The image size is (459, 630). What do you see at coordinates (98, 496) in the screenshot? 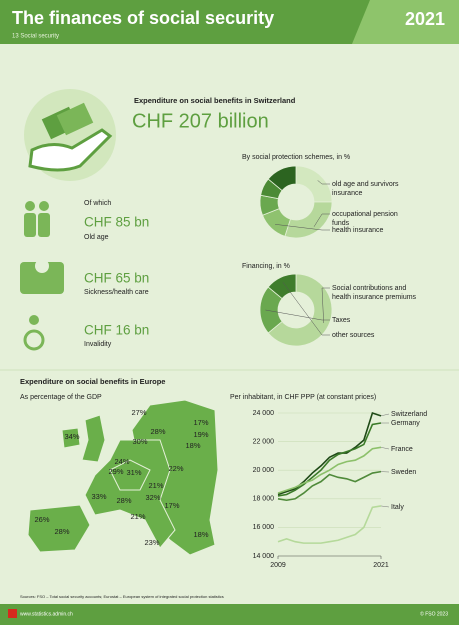
I see `map-label: 33%` at bounding box center [98, 496].